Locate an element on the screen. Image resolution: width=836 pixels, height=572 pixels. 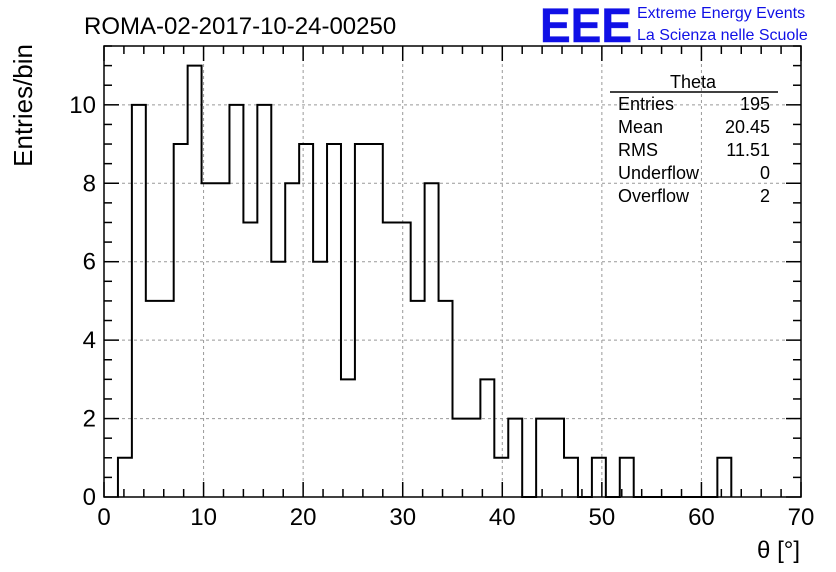
eee-logo-line1: Extreme Energy Events is located at coordinates (721, 13).